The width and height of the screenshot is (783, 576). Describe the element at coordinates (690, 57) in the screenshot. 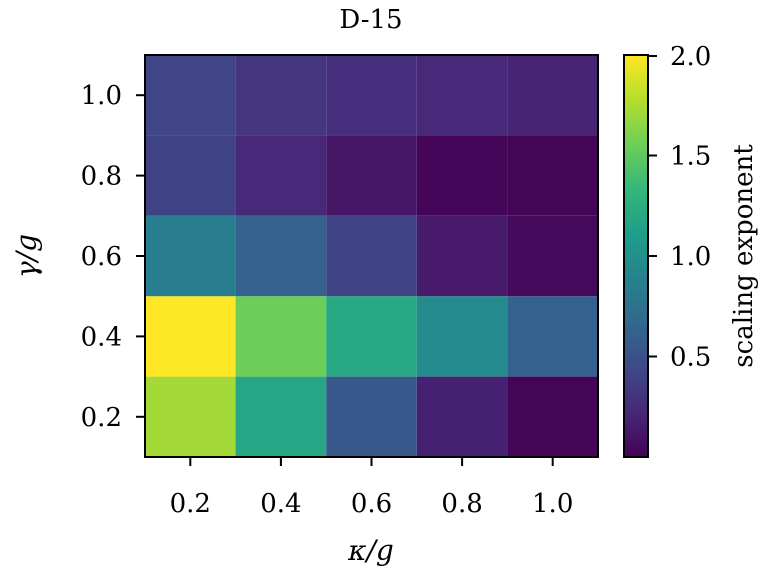

I see `colorbar-tick-label: 2.0` at that location.